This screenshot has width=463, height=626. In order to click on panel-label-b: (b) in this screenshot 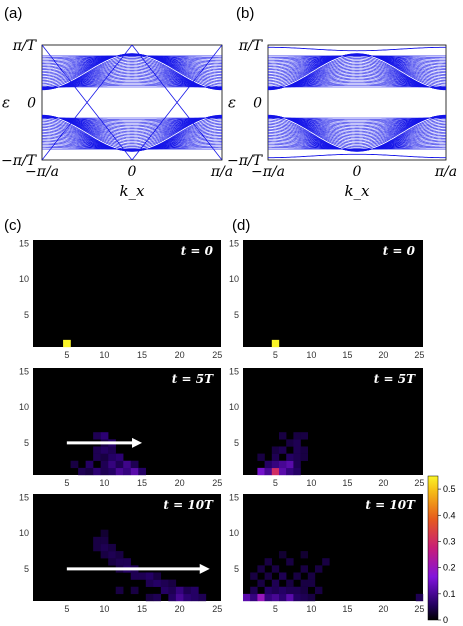, I will do `click(245, 13)`.